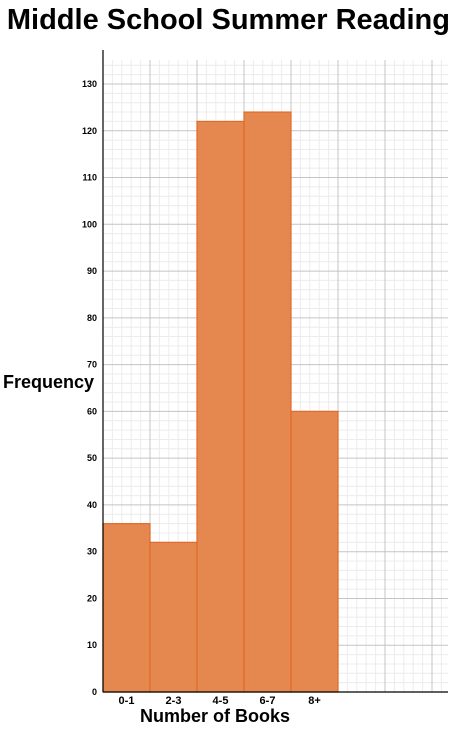 This screenshot has width=450, height=732. I want to click on bar-8+, so click(314, 551).